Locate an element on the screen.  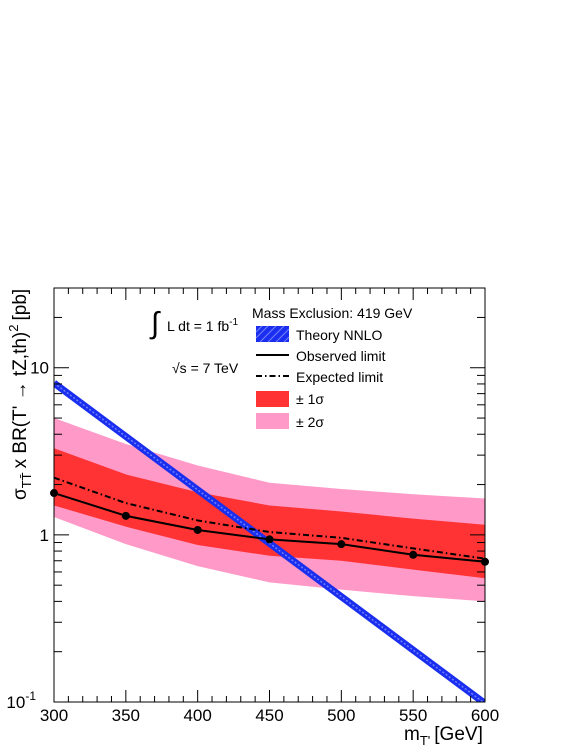
legend-swatch-2sigma is located at coordinates (272, 421).